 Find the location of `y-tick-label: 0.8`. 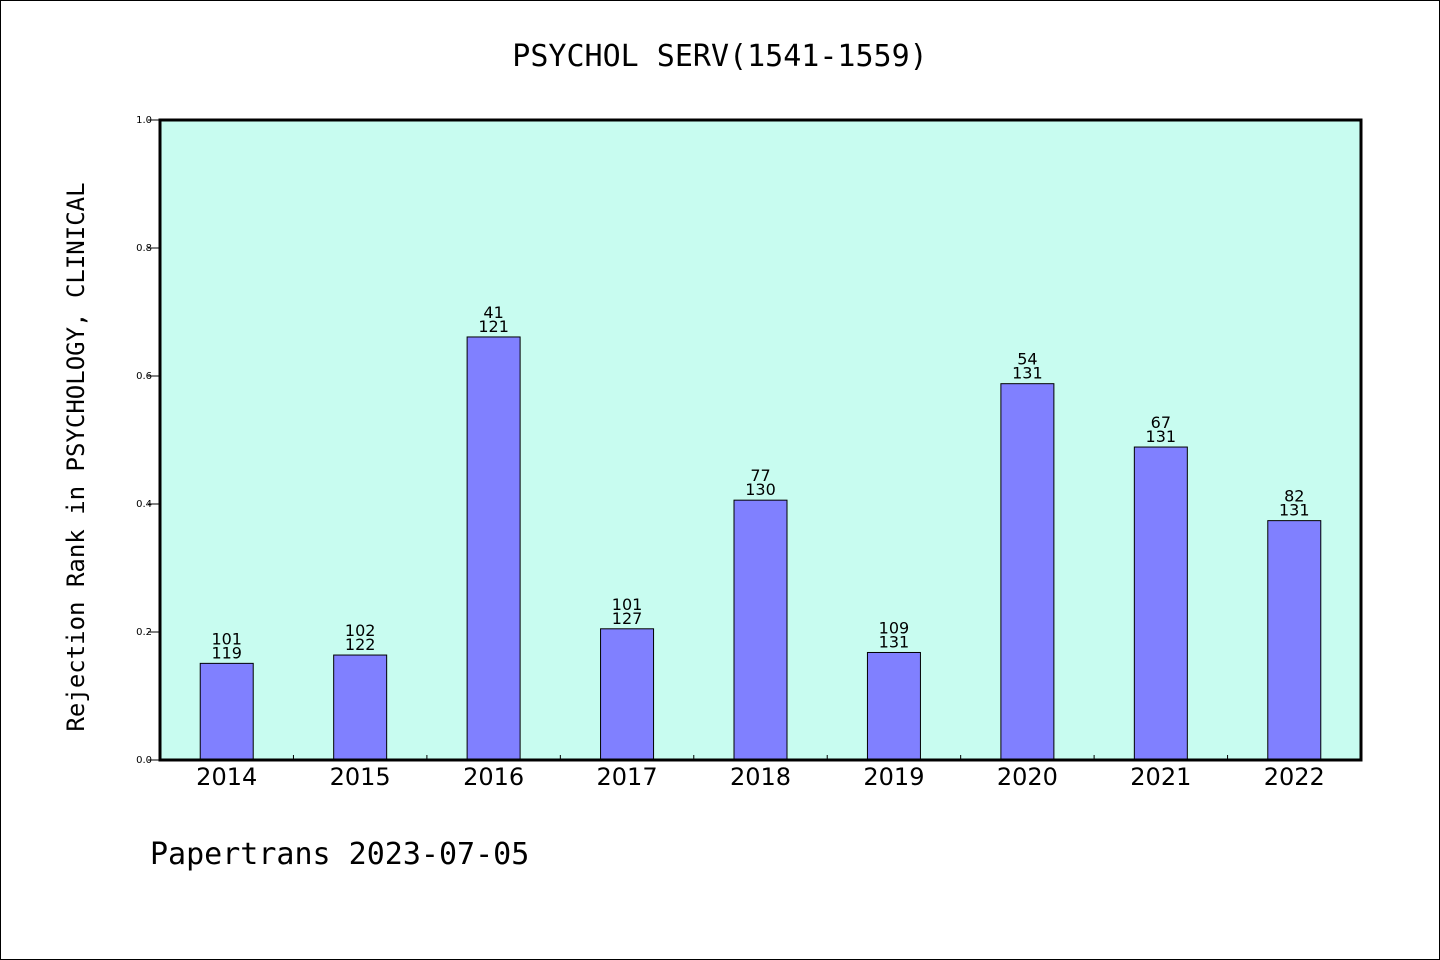

y-tick-label: 0.8 is located at coordinates (144, 248).